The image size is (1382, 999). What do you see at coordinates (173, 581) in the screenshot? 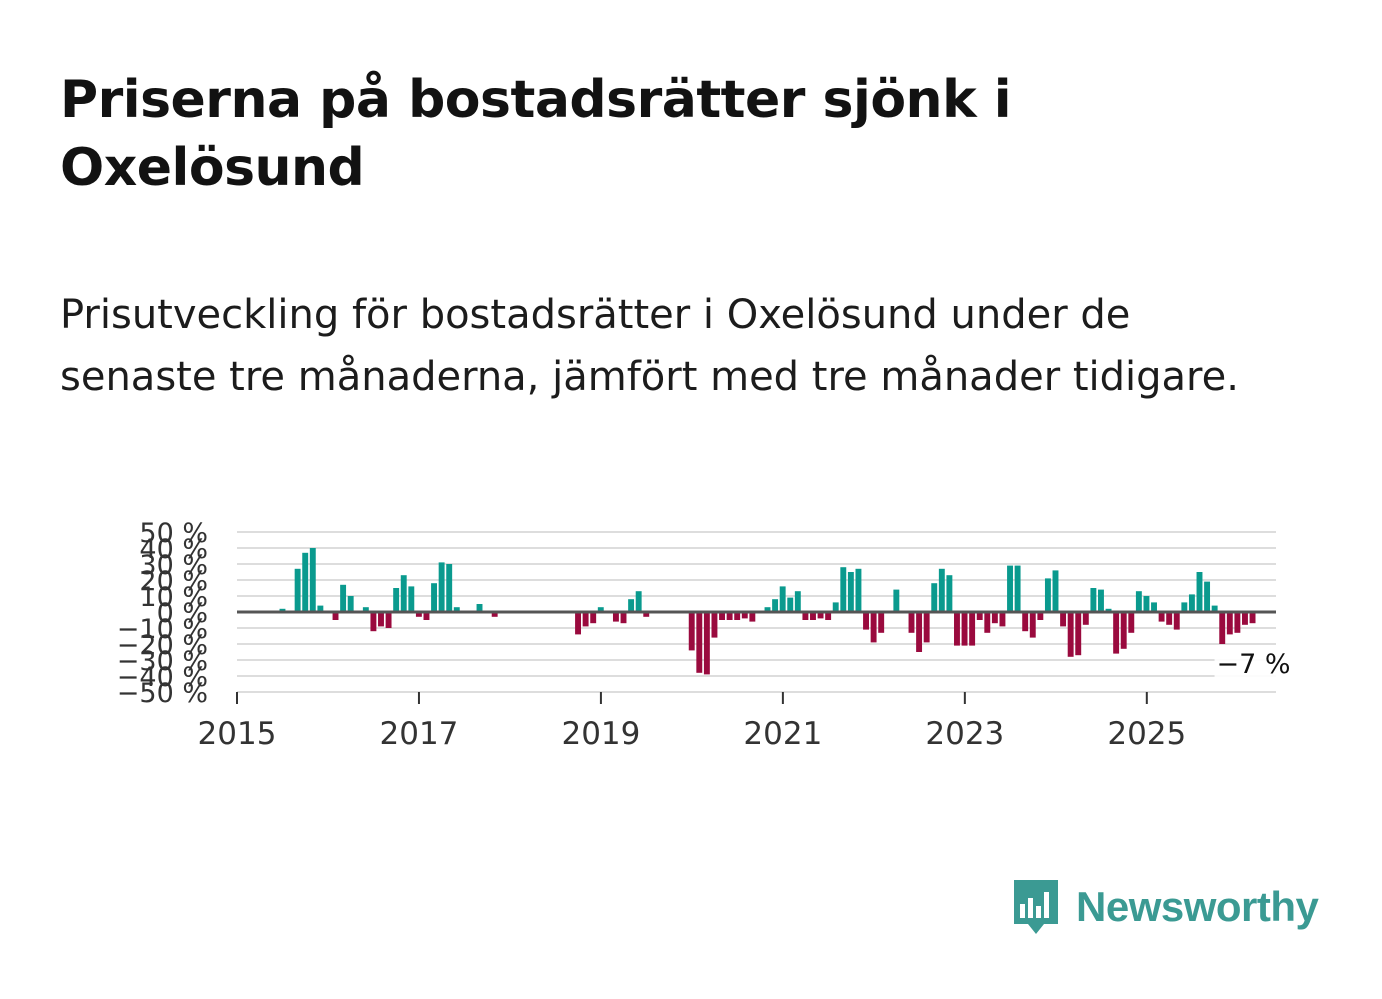
I see `y-tick-label: 20 %` at bounding box center [173, 581].